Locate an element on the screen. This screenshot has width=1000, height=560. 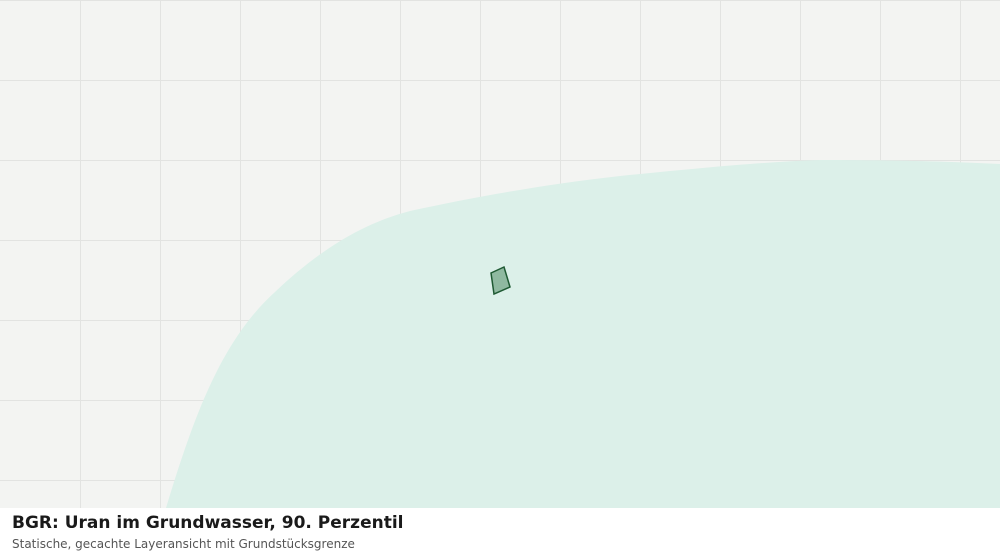
parcel-boundary is located at coordinates (500, 280).